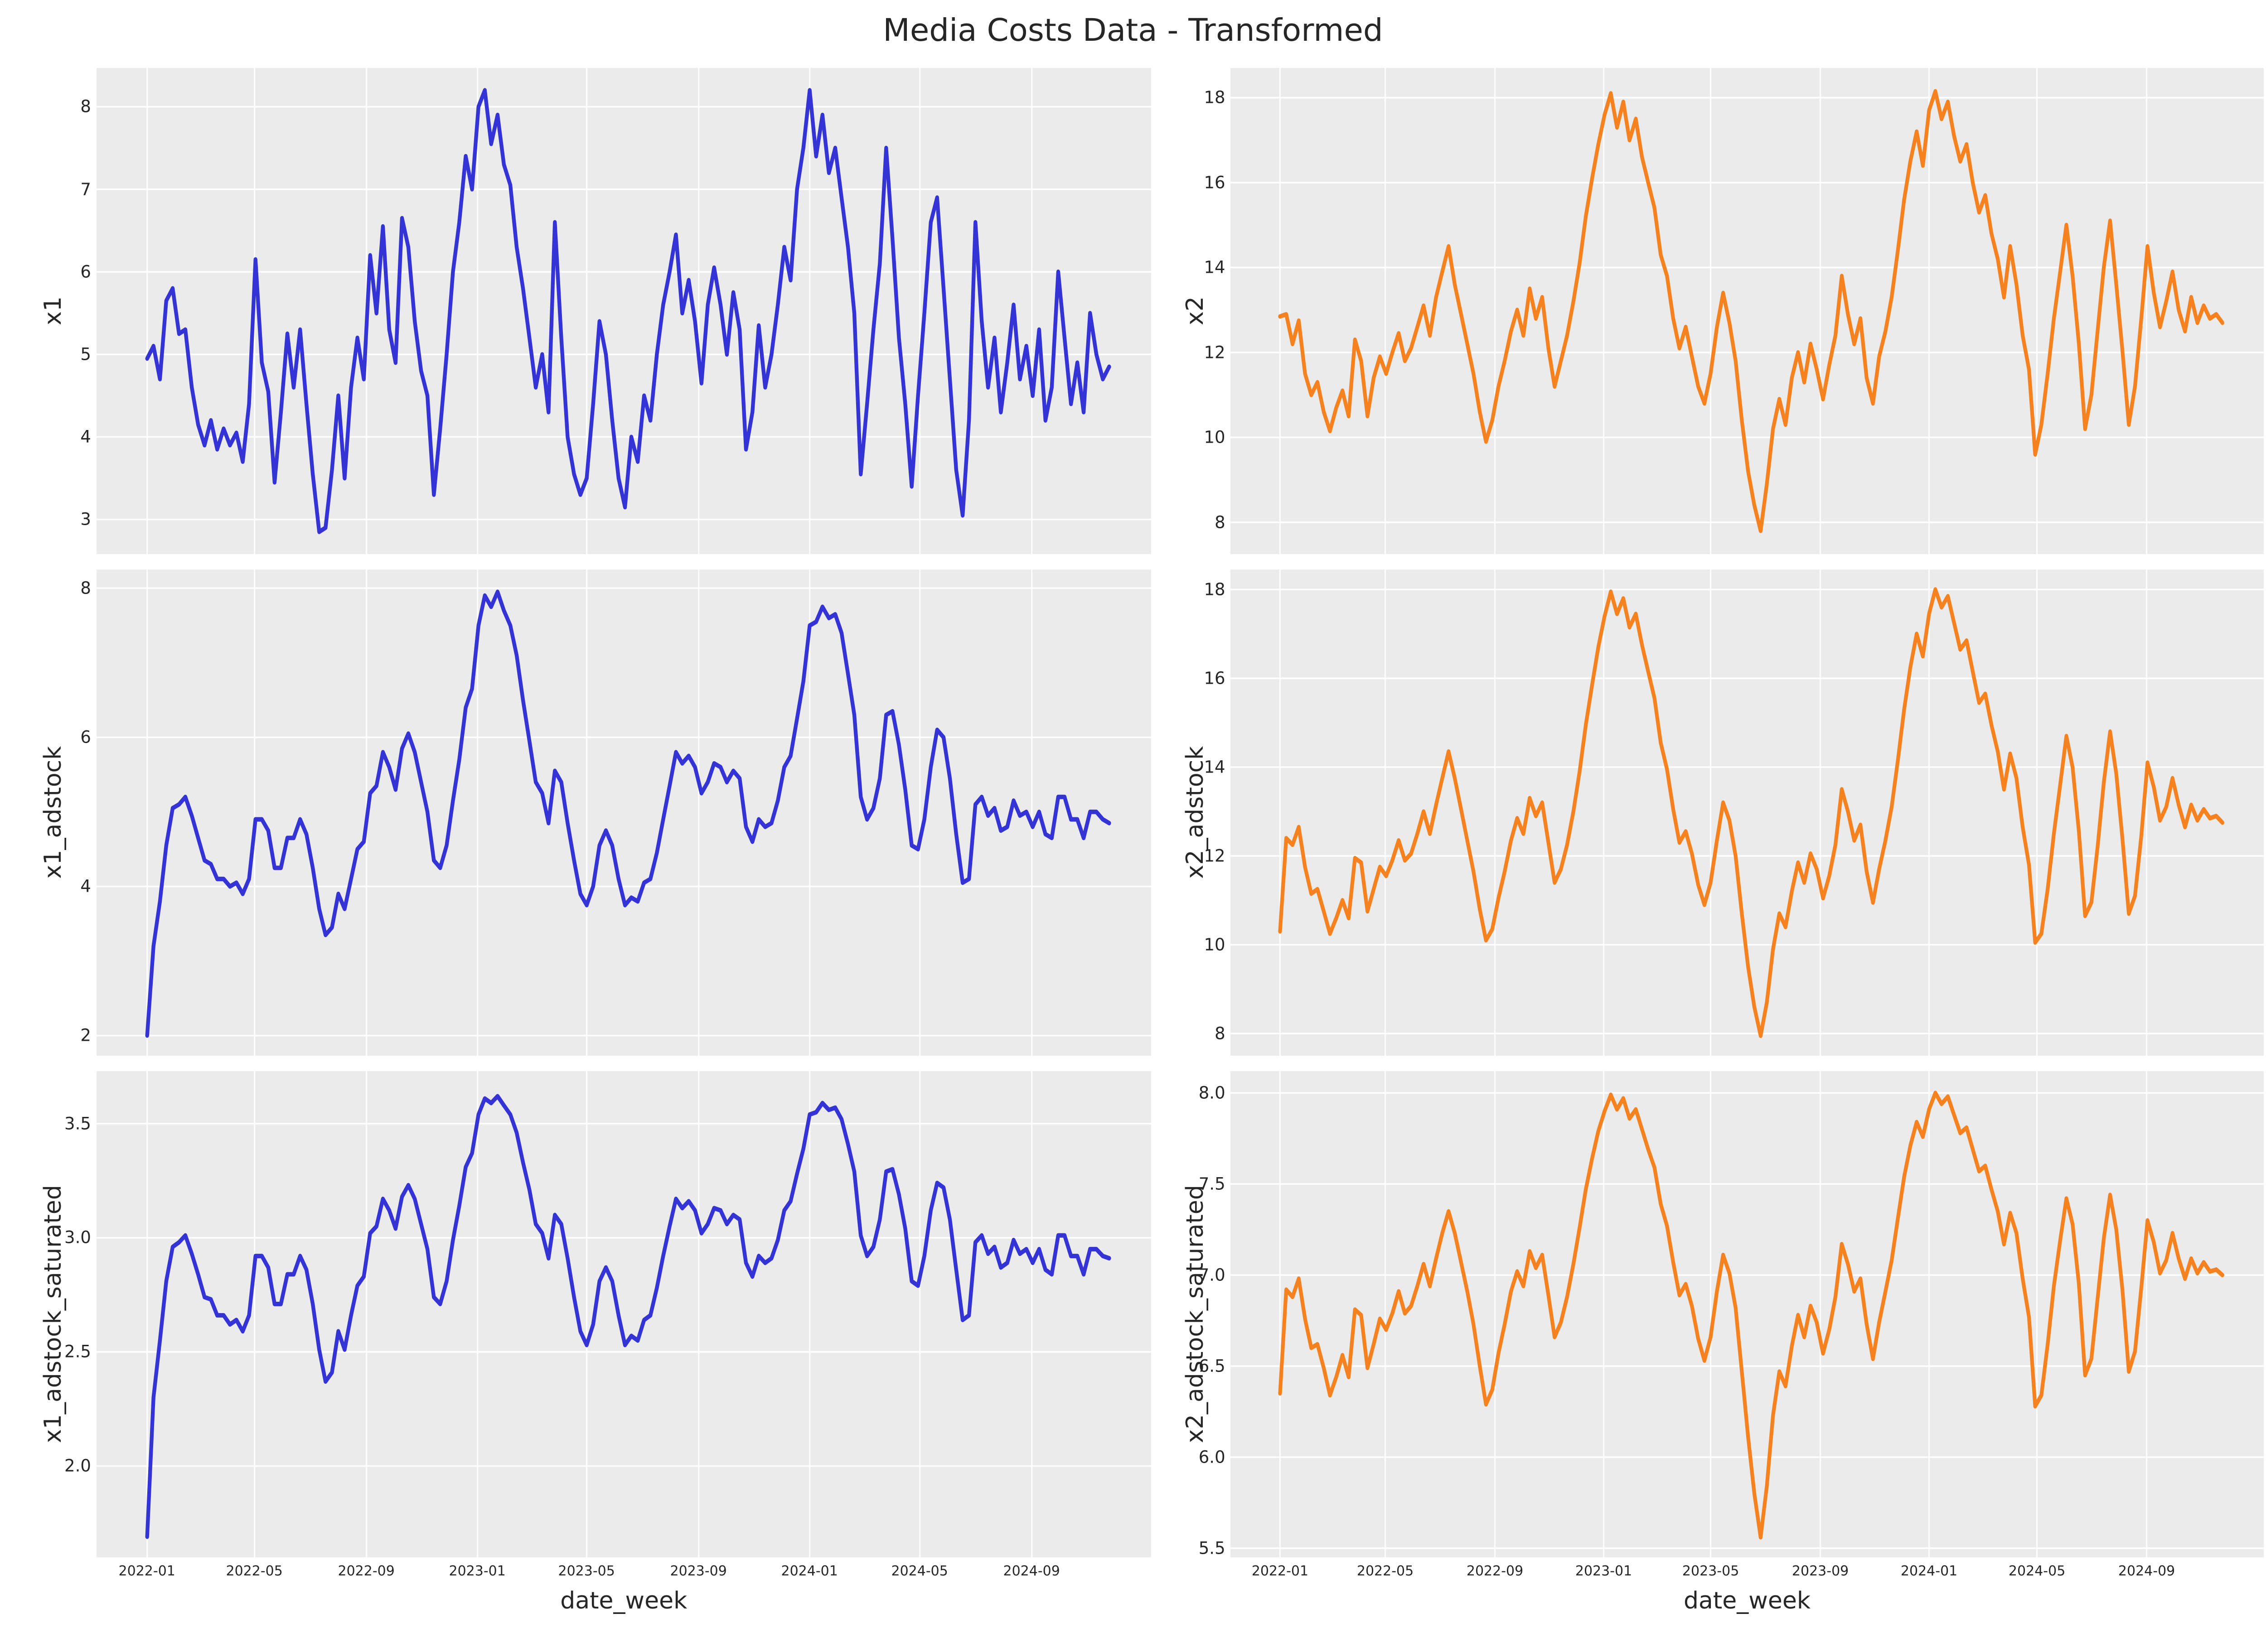 The image size is (2266, 1652). I want to click on line-chart-x2, so click(1747, 311).